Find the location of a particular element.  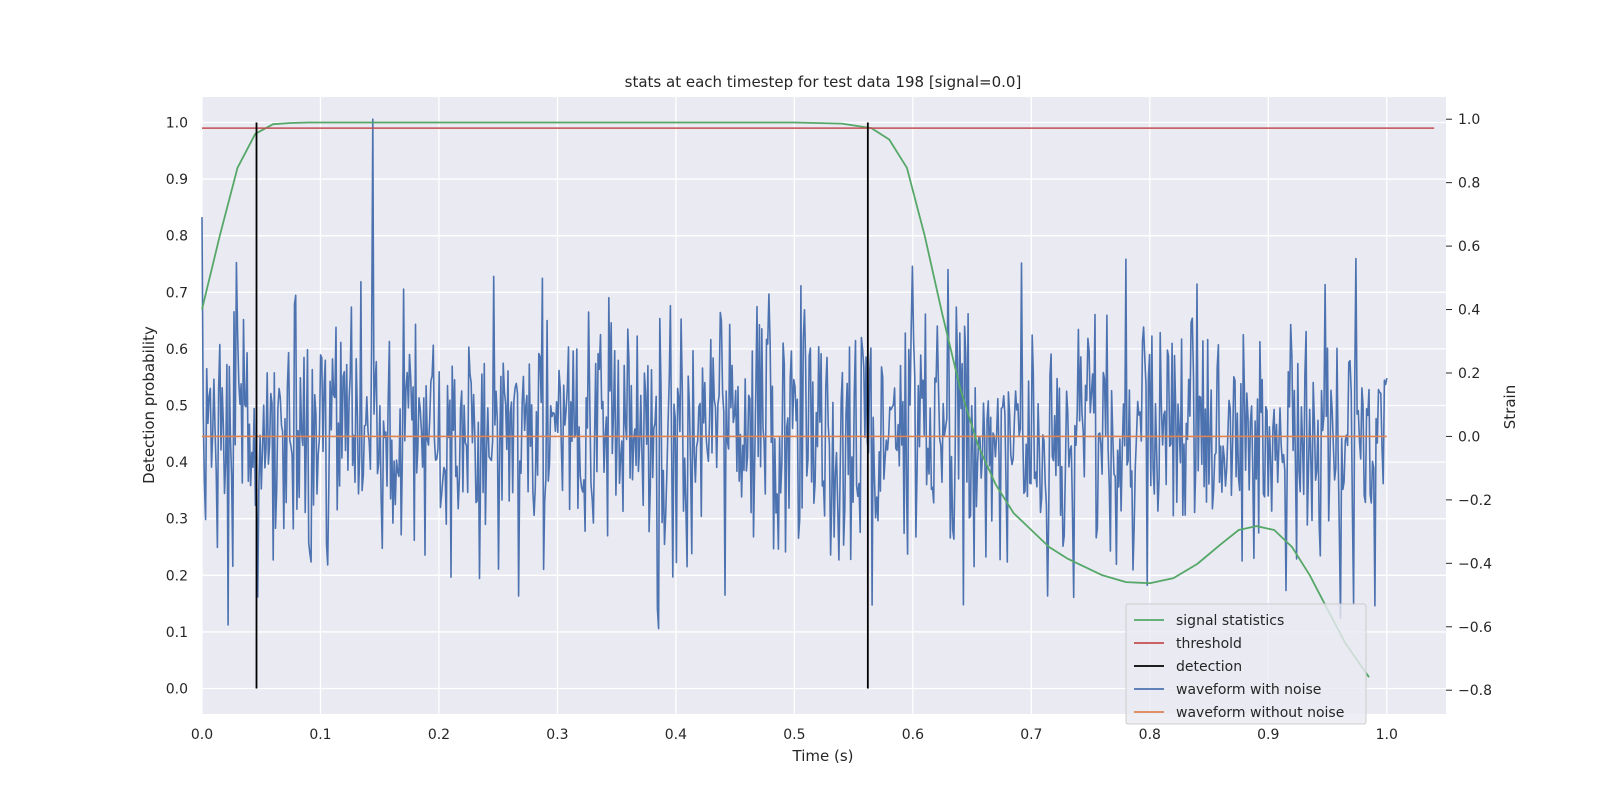

x-tick-labels: 0.0 0.1 0.2 0.3 0.4 0.5 0.6 0.7 0.8 0.9 1.0 is located at coordinates (794, 735).